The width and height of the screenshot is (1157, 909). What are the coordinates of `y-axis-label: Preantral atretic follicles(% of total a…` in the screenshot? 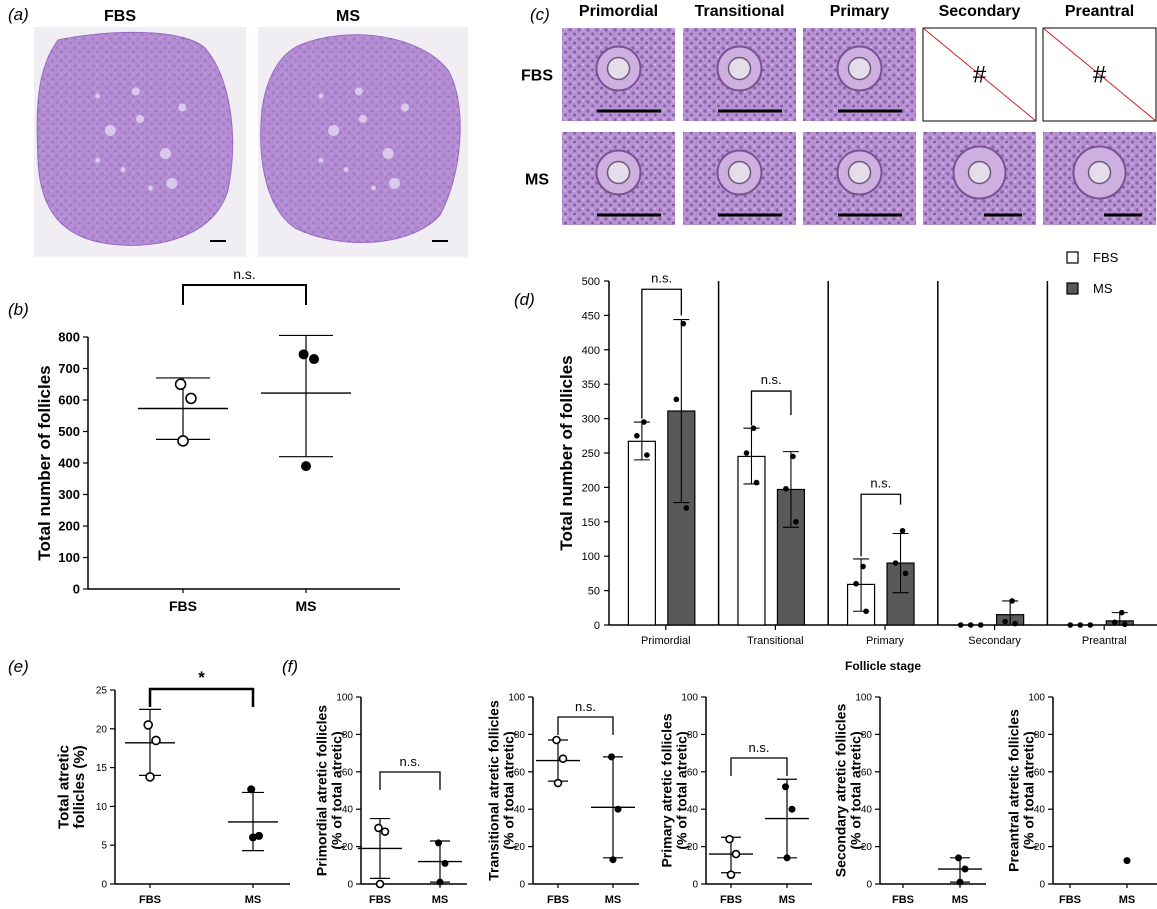 It's located at (1021, 790).